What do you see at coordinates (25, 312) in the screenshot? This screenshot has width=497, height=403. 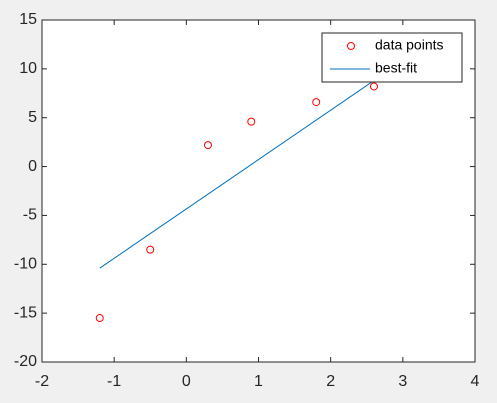 I see `y-tick-label: -15` at bounding box center [25, 312].